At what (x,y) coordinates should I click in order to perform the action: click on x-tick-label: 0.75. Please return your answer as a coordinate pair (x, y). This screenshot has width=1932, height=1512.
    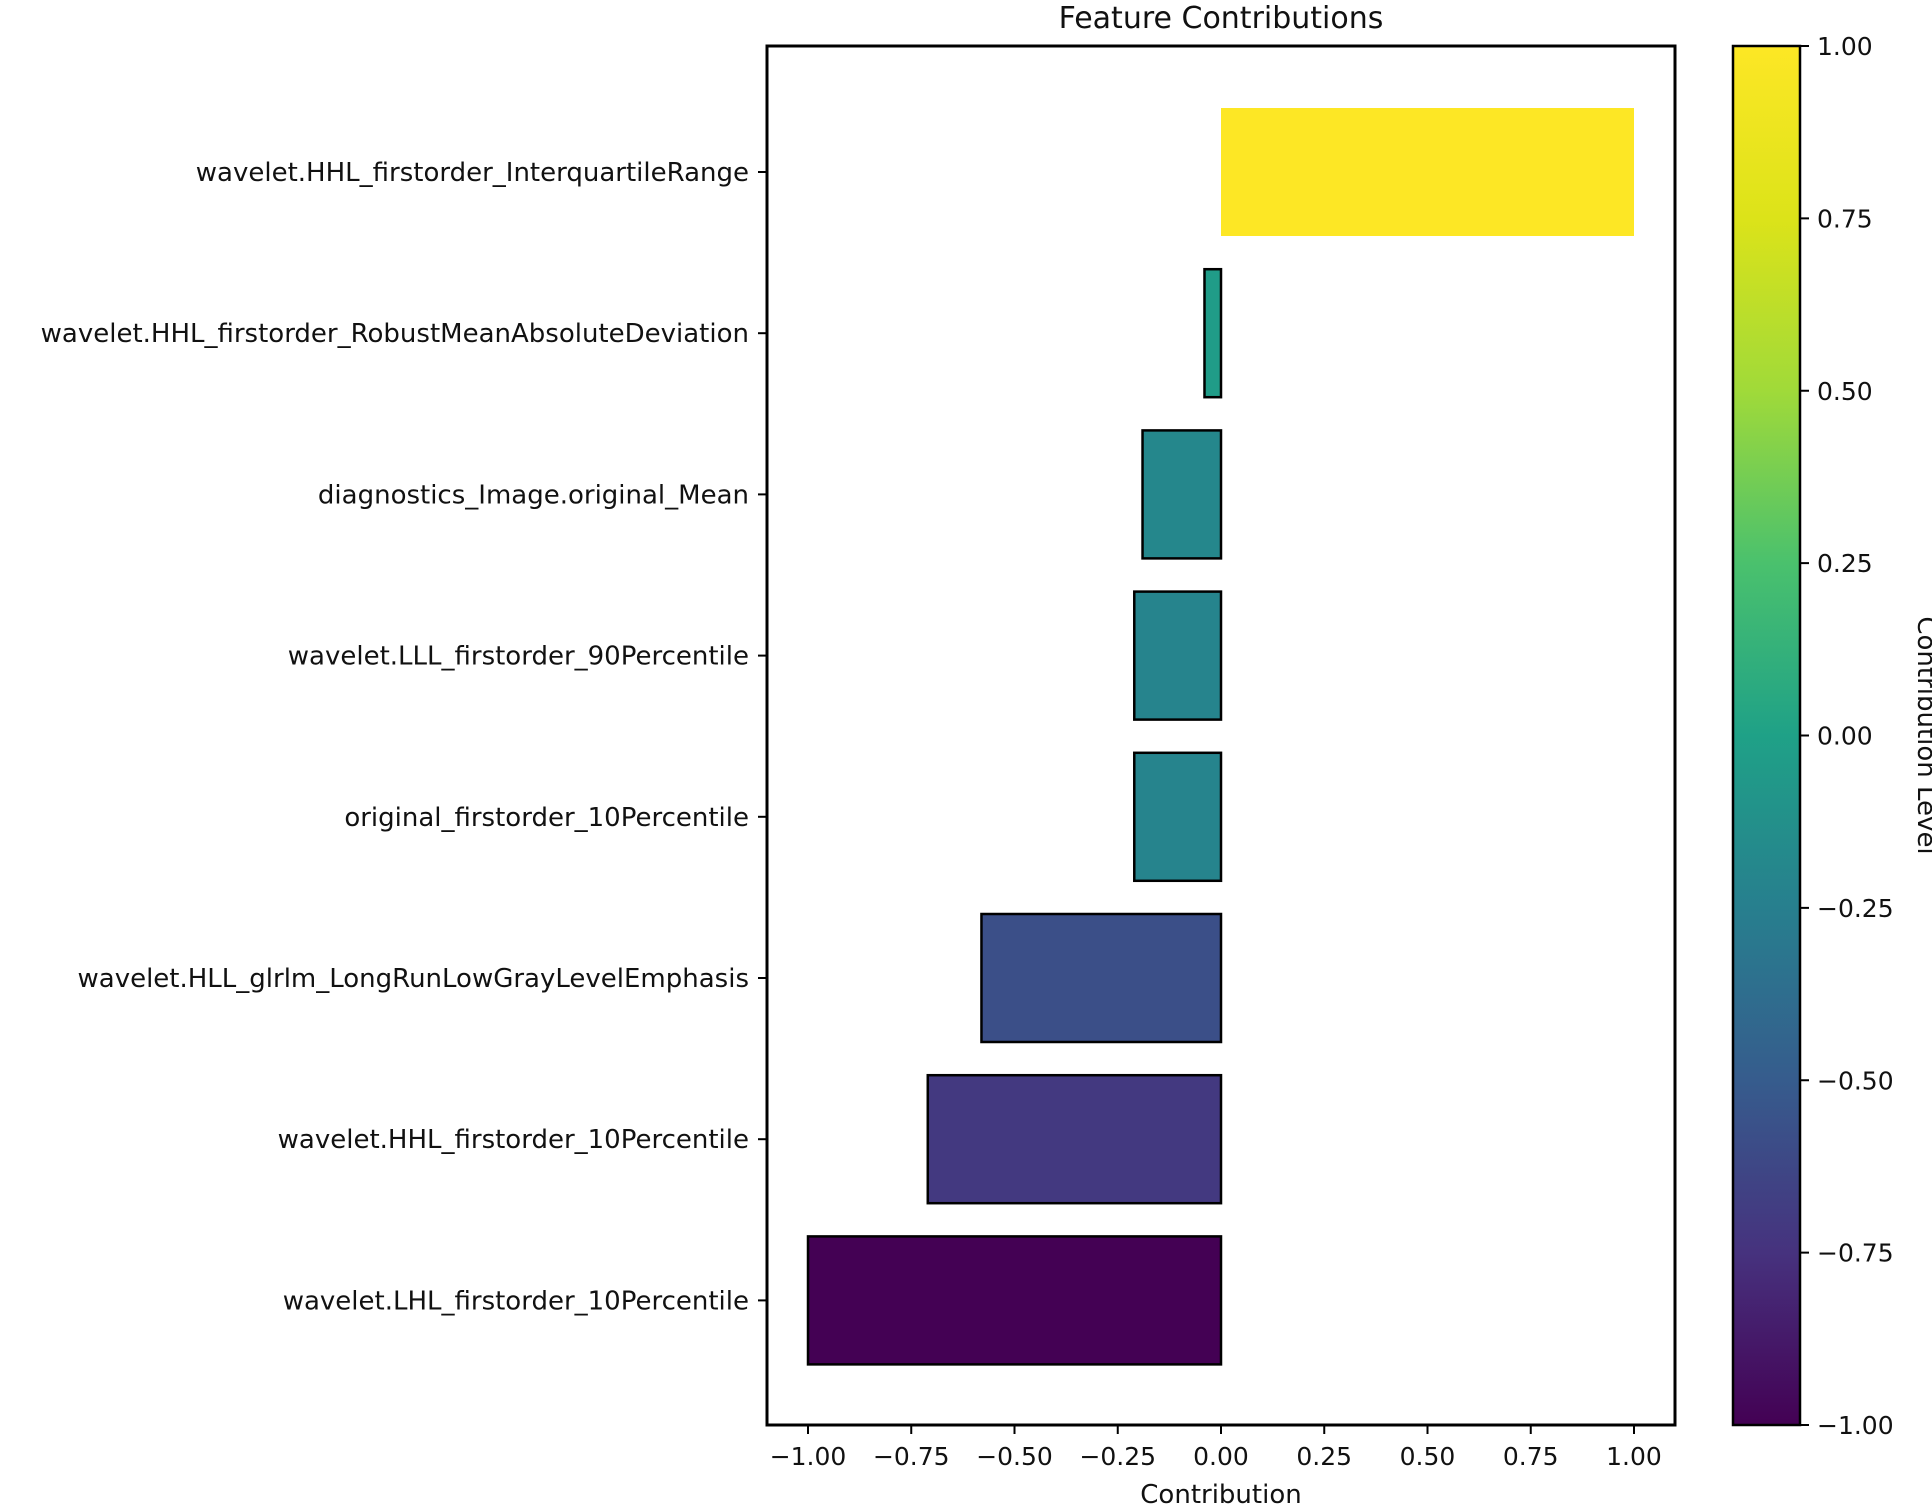
    Looking at the image, I should click on (1531, 1456).